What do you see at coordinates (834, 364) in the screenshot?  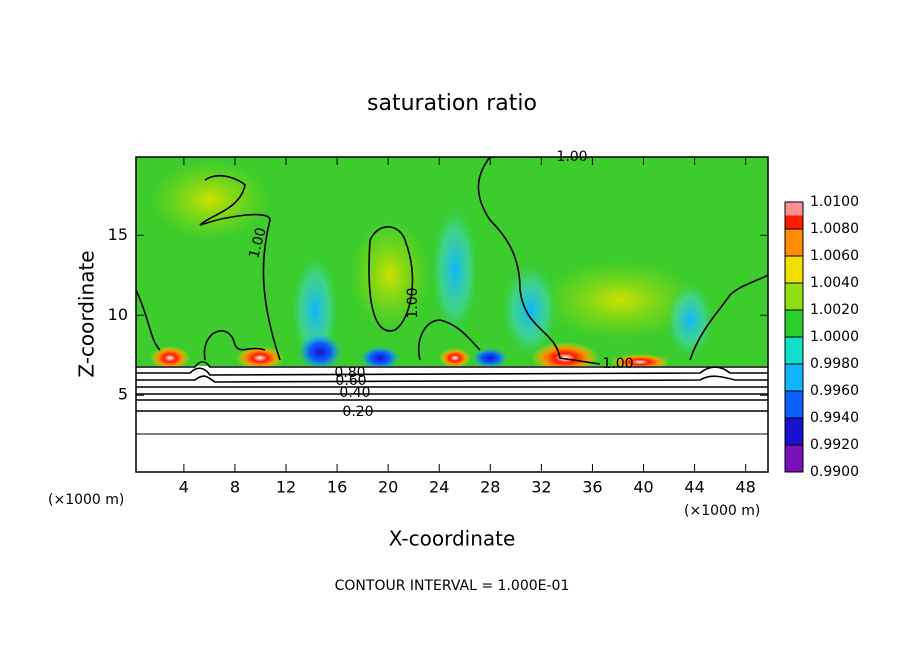 I see `colorbar-tick-label: 0.9980` at bounding box center [834, 364].